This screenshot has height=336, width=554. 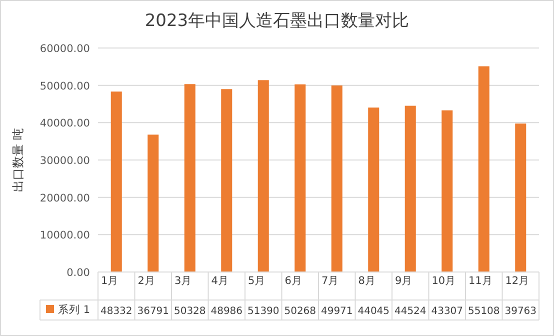 I want to click on data-label: 43307, so click(x=447, y=311).